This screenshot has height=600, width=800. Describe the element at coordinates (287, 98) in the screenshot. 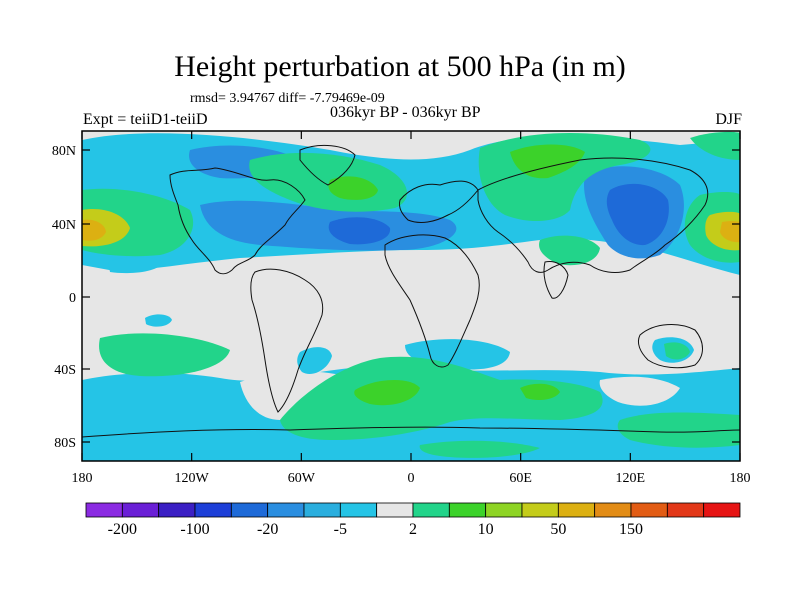

I see `rmsd-stats: rmsd= 3.94767 diff= -7.79469e-09` at that location.